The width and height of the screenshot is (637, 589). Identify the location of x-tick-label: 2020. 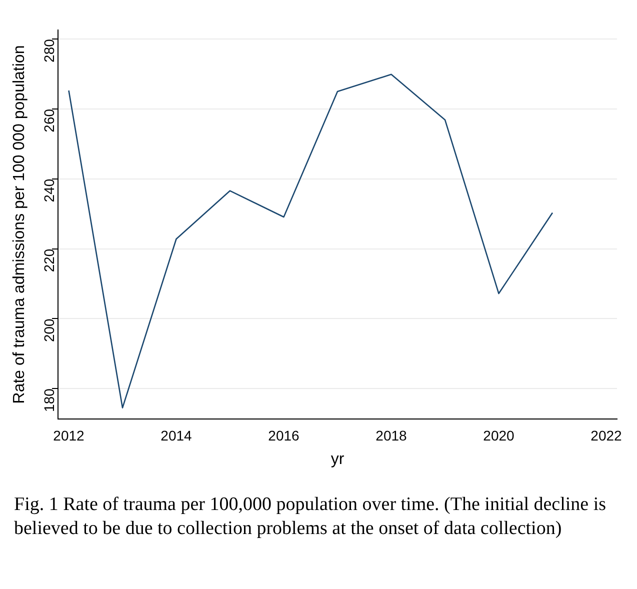
(499, 435).